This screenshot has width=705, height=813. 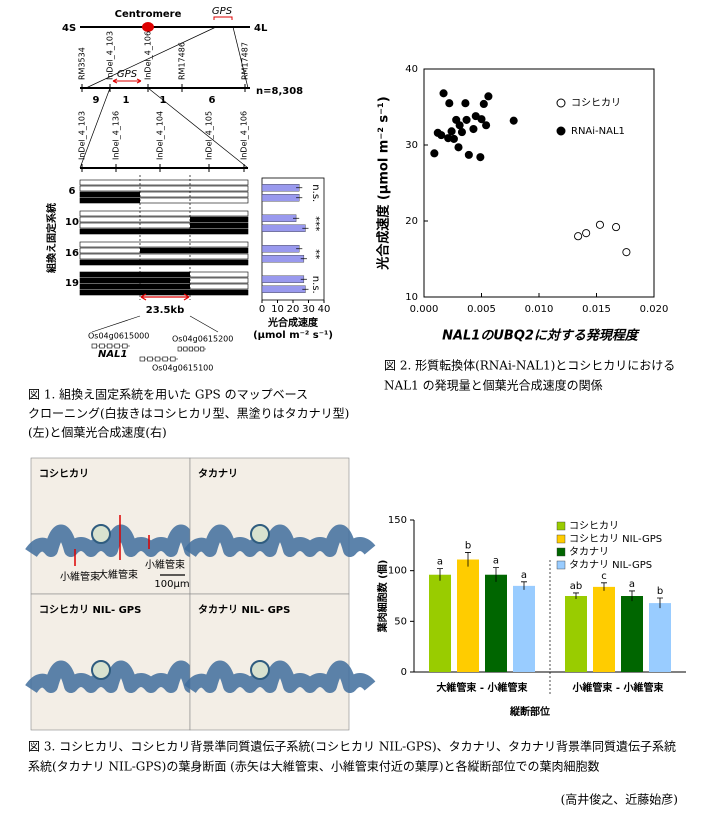 What do you see at coordinates (116, 135) in the screenshot?
I see `marker-label: InDel_4_136` at bounding box center [116, 135].